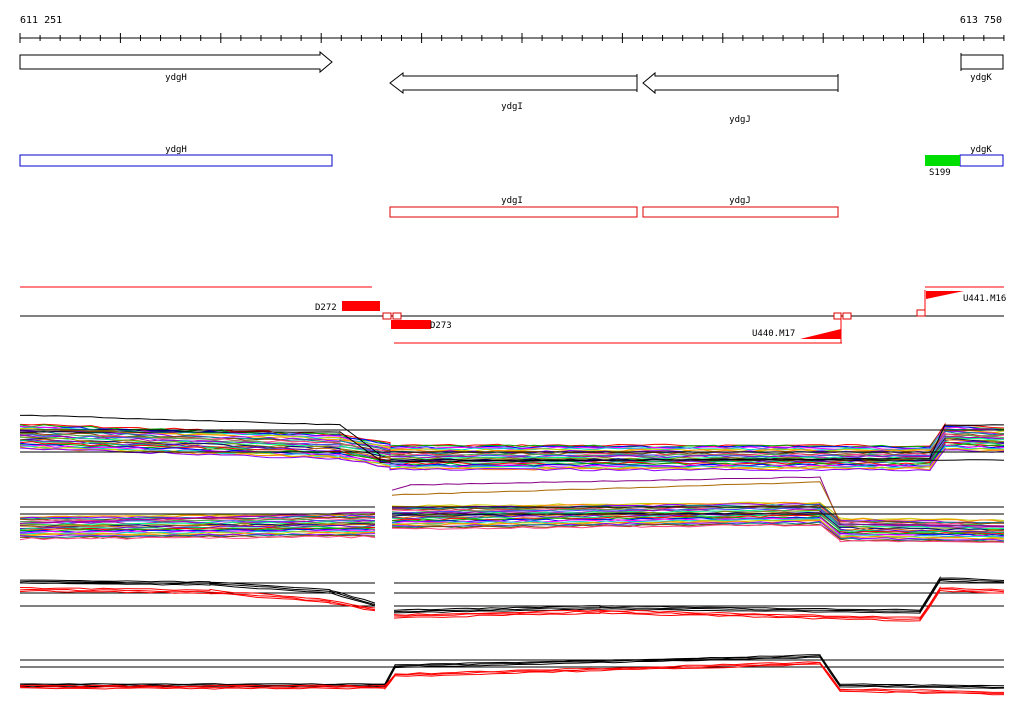  I want to click on blue-gene-ydgh, so click(176, 160).